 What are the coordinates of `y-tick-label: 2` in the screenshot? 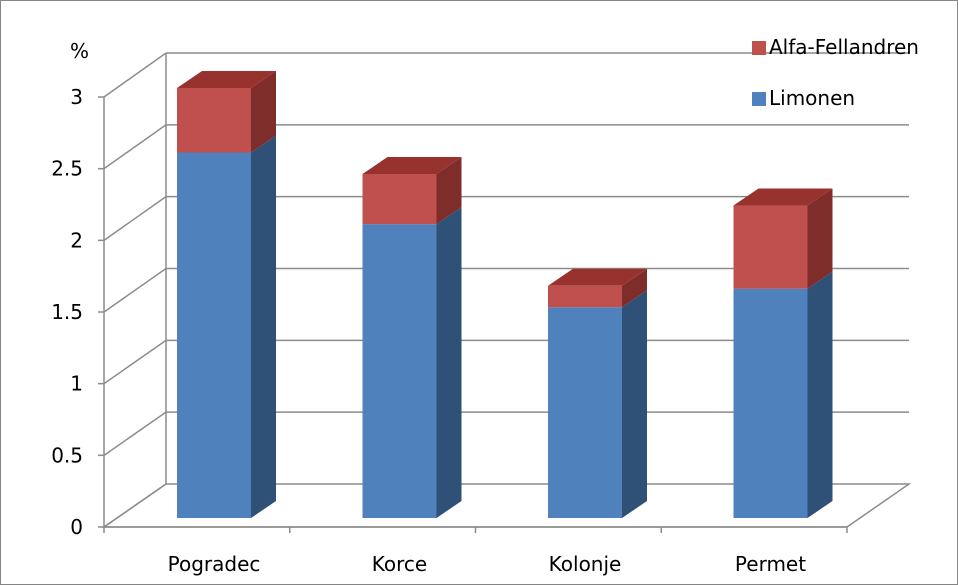 It's located at (76, 240).